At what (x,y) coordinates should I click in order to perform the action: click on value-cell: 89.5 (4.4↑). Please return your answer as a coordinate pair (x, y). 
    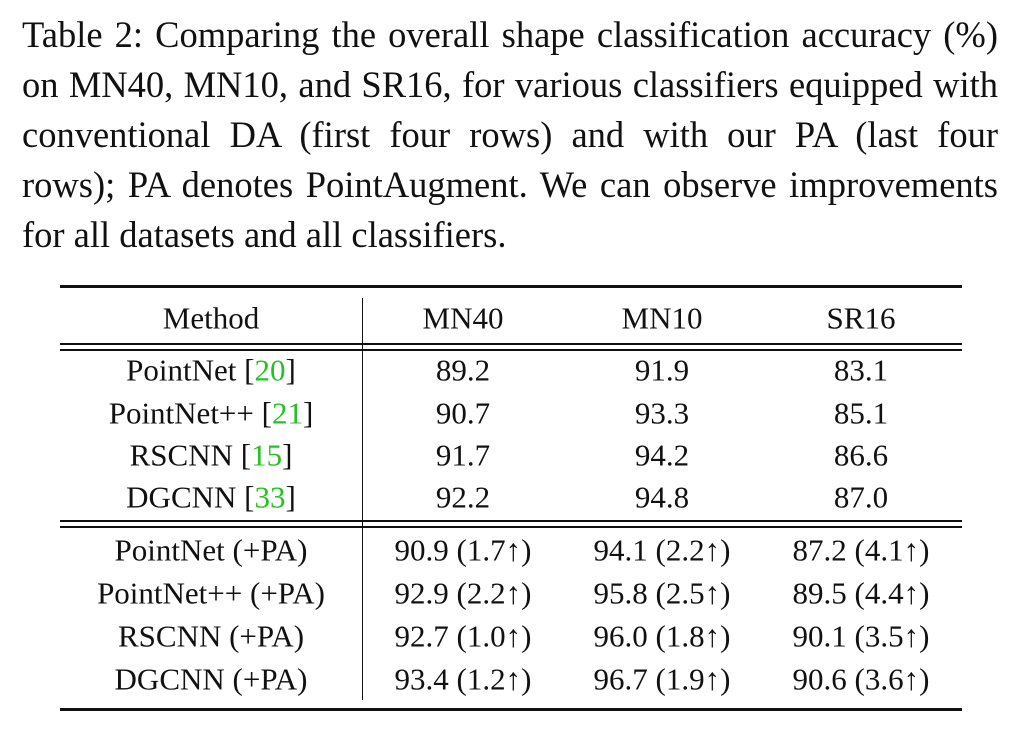
    Looking at the image, I should click on (861, 593).